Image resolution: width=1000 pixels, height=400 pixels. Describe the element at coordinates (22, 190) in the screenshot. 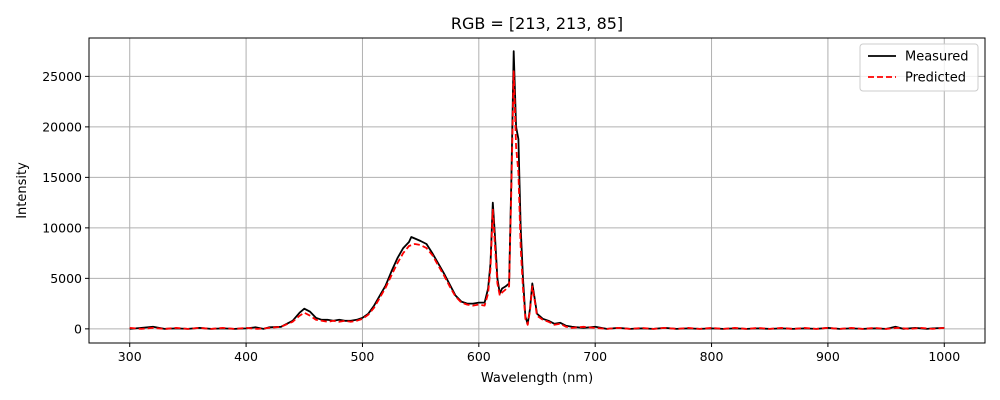

I see `y-axis-label: Intensity` at that location.